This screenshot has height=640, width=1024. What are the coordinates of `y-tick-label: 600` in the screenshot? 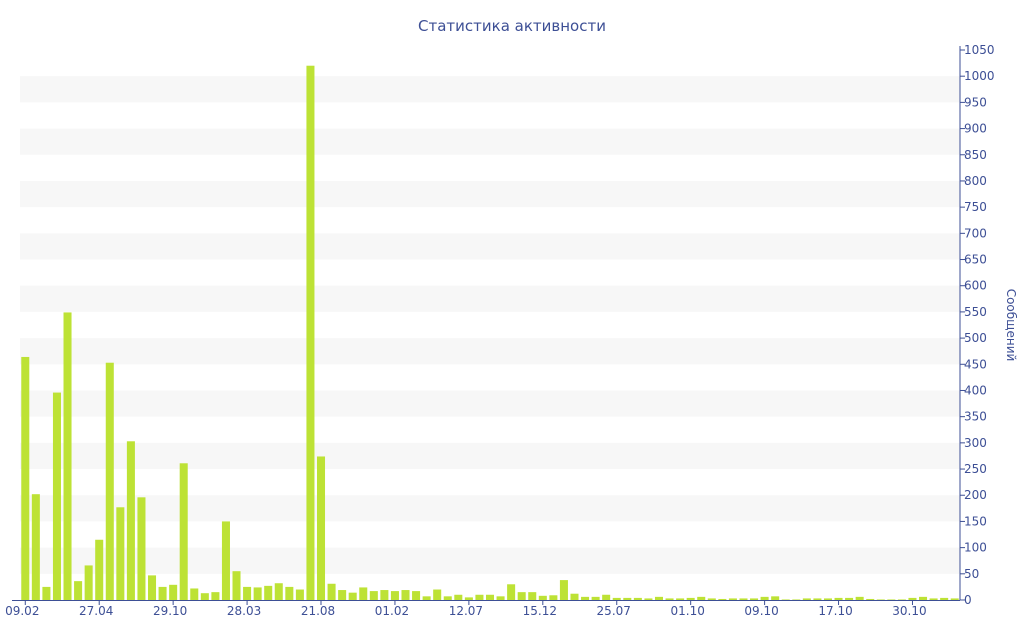 It's located at (975, 286).